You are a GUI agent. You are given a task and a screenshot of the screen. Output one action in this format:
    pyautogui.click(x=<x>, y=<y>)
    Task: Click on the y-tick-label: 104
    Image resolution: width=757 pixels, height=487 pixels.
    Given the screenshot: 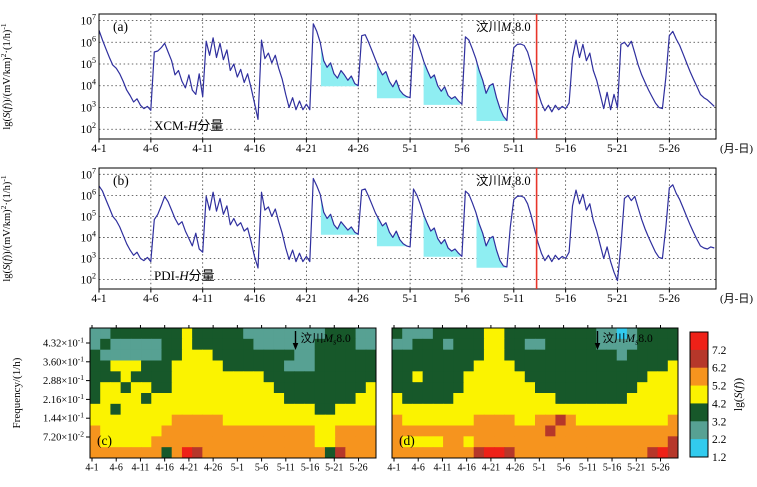 What is the action you would take?
    pyautogui.click(x=89, y=85)
    